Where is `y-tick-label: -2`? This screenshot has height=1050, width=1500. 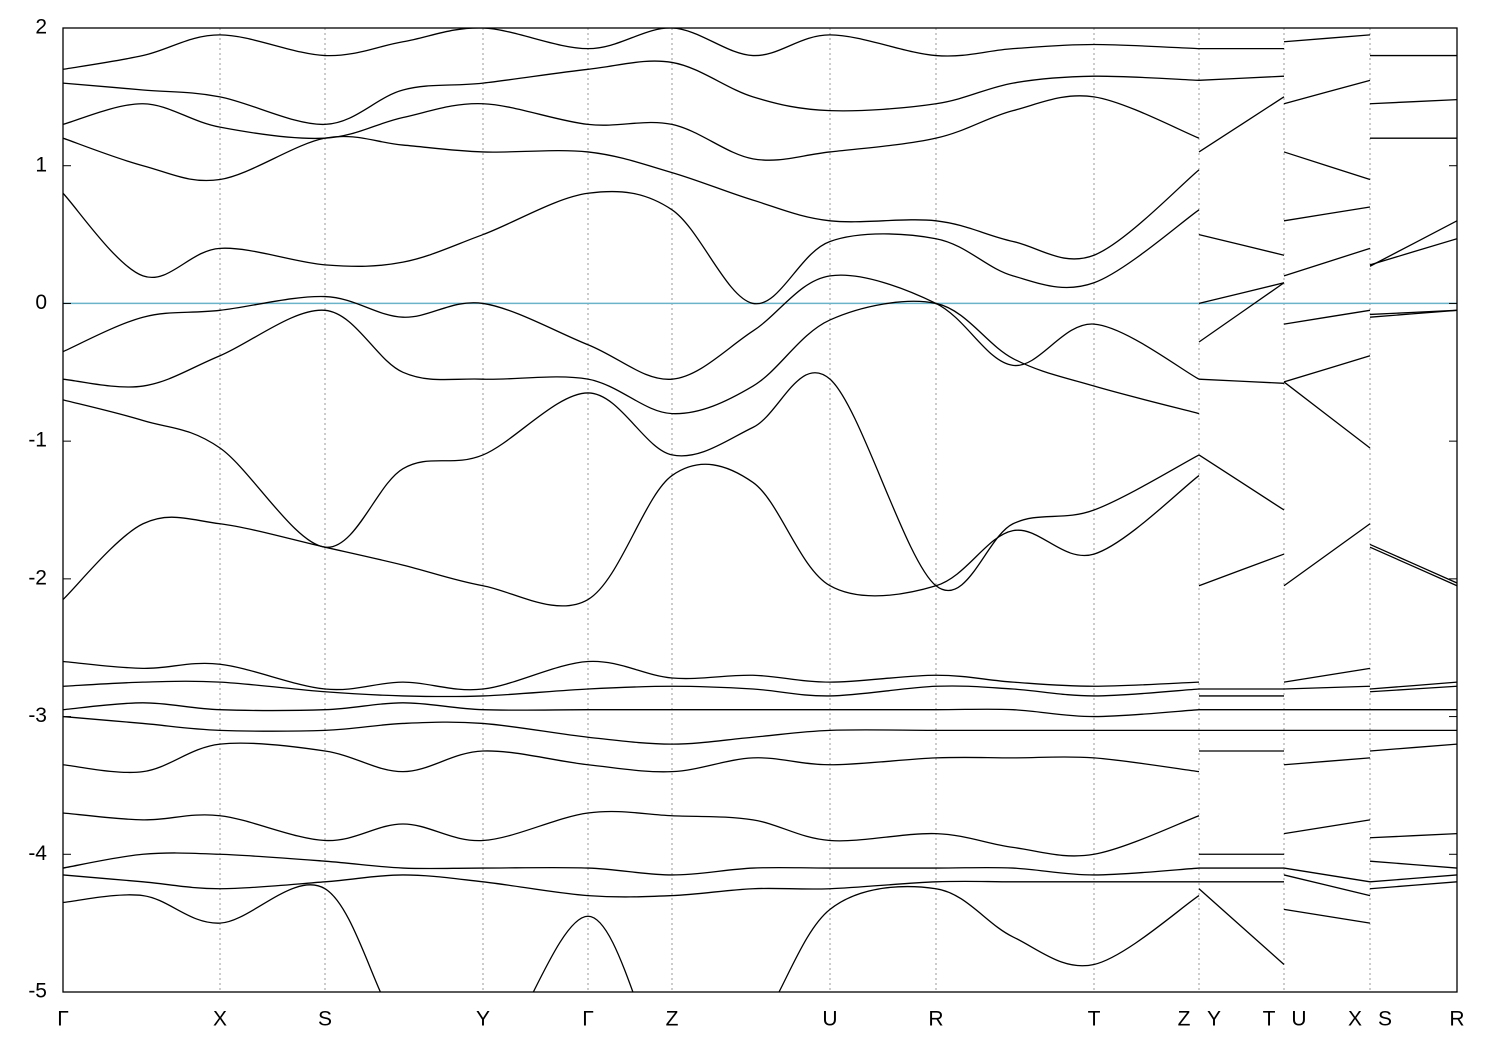 y-tick-label: -2 is located at coordinates (37, 577).